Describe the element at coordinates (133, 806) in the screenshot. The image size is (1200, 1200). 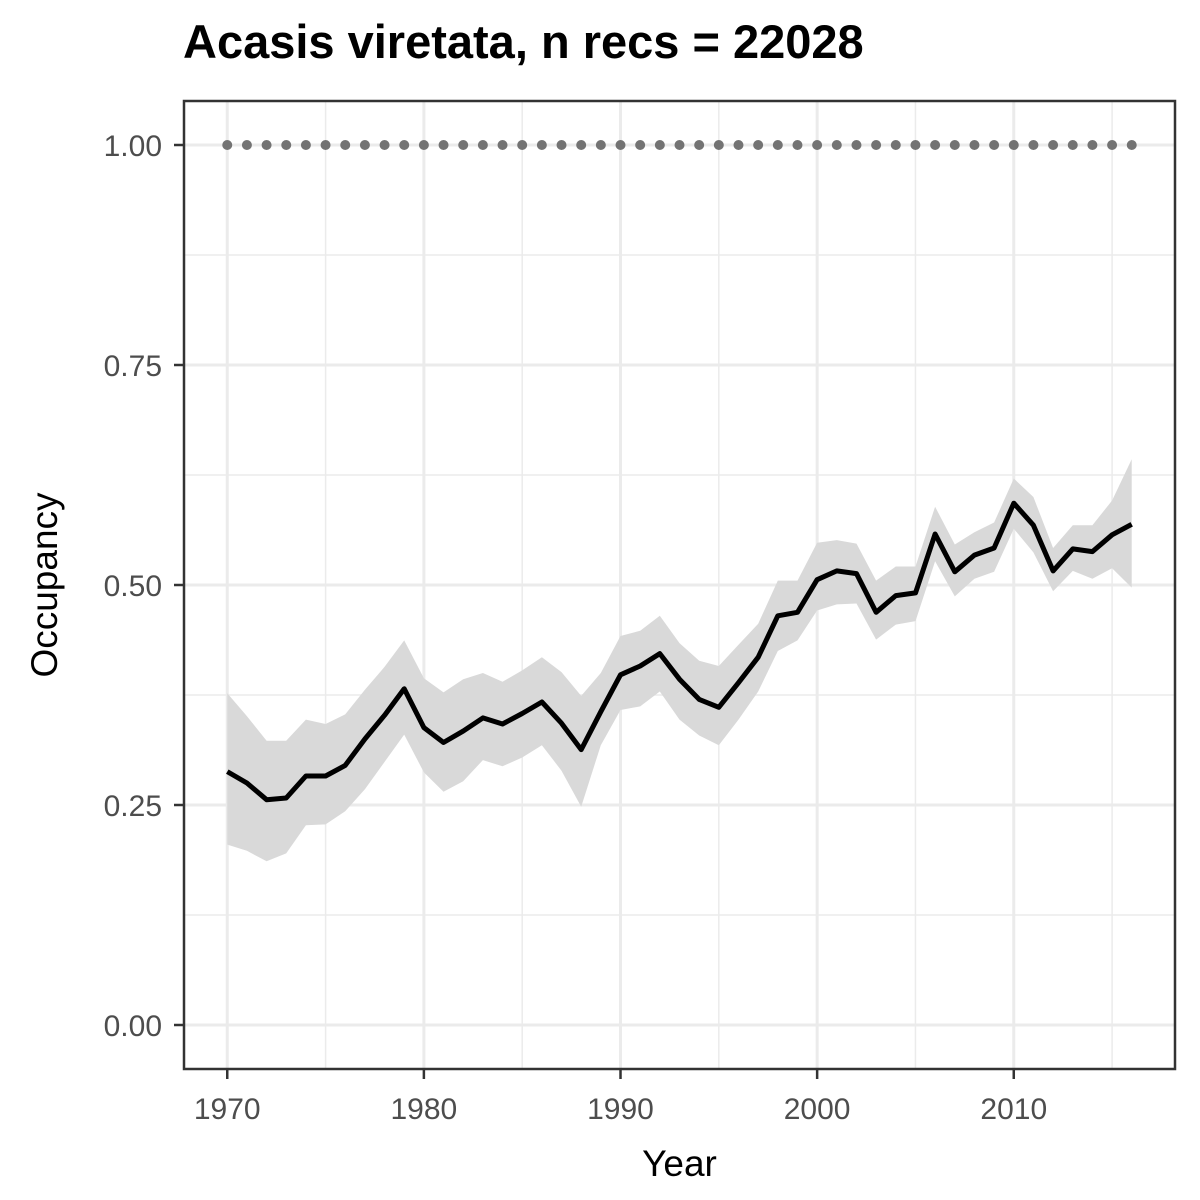
I see `y-tick-label: 0.25` at that location.